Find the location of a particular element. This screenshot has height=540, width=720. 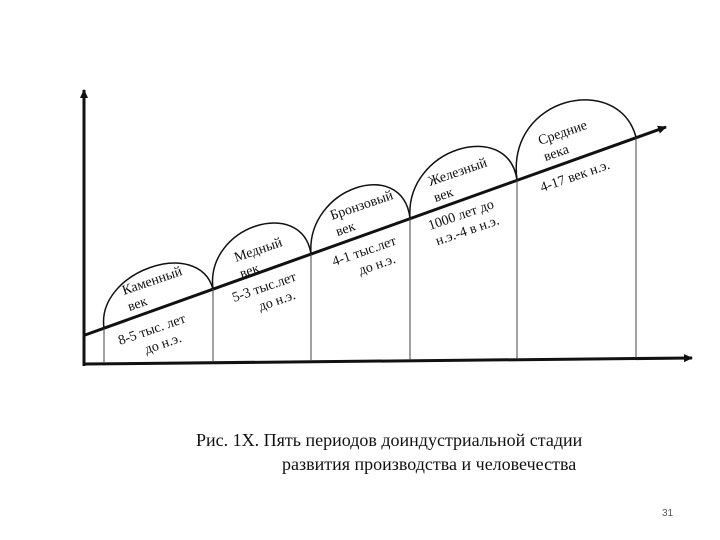

arch-stone-age is located at coordinates (158, 295).